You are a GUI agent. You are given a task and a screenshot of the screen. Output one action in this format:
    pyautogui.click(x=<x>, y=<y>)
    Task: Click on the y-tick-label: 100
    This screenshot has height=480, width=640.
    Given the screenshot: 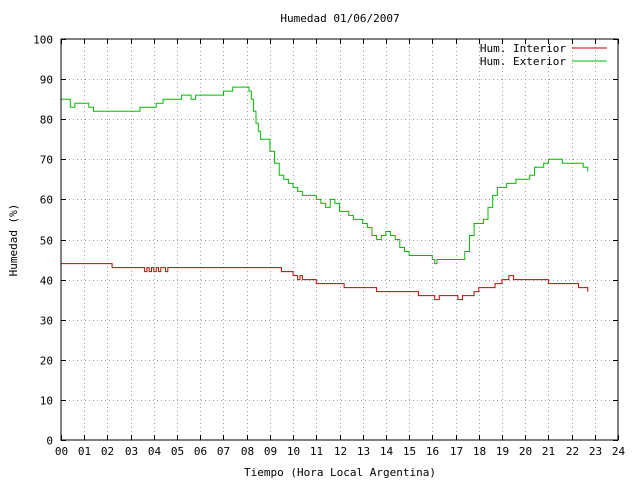 What is the action you would take?
    pyautogui.click(x=43, y=40)
    